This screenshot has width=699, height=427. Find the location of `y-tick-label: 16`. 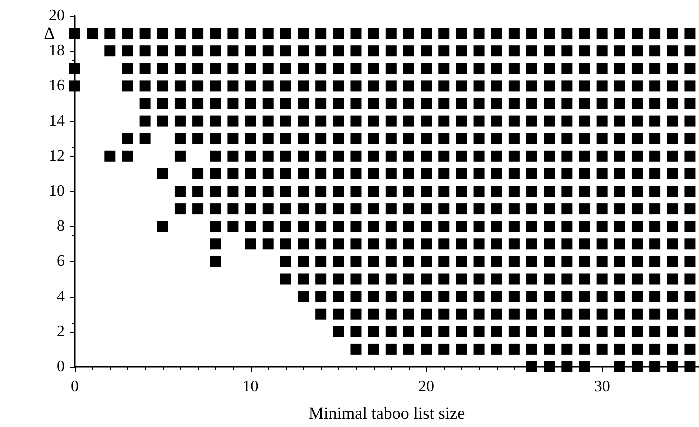

y-tick-label: 16 is located at coordinates (57, 86).